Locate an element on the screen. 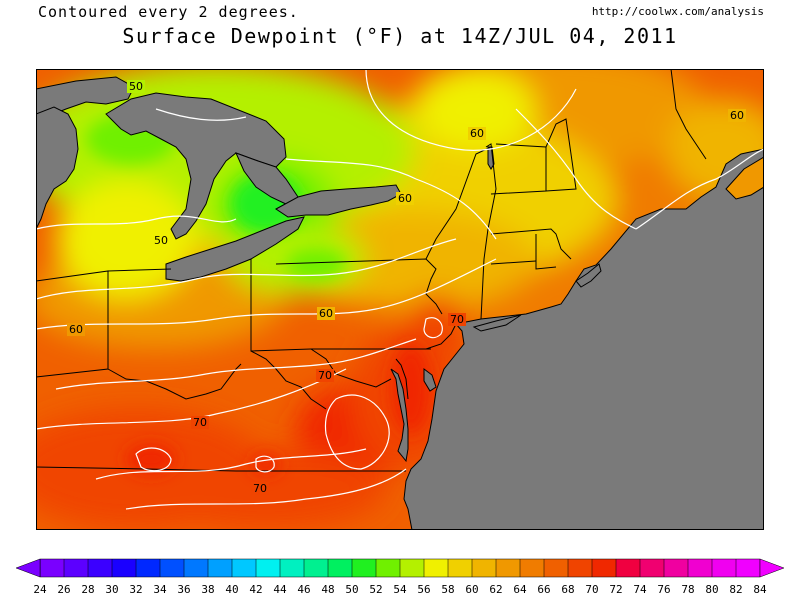  colorbar-tick-label: 26 is located at coordinates (64, 589).